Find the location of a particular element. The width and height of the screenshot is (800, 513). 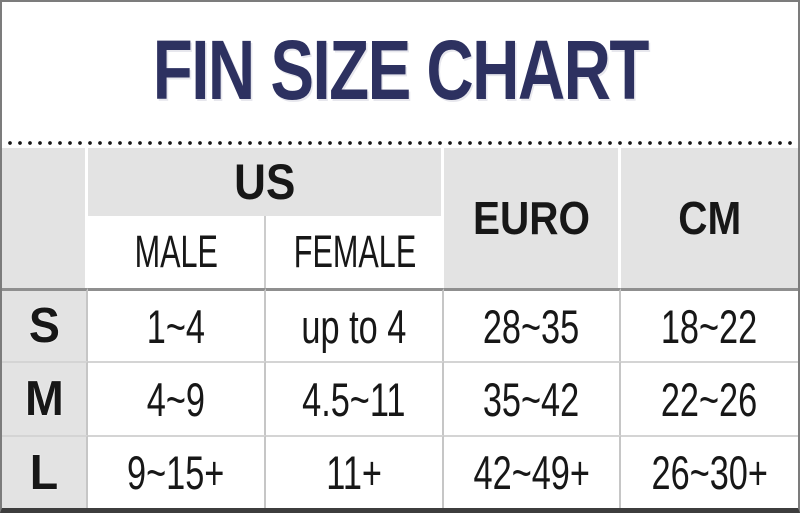

header-female: FEMALE is located at coordinates (355, 252).